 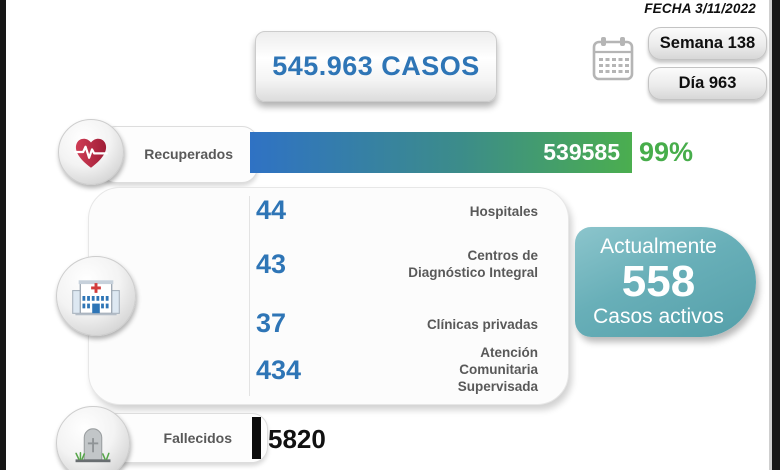 I want to click on heart-icon, so click(x=91, y=152).